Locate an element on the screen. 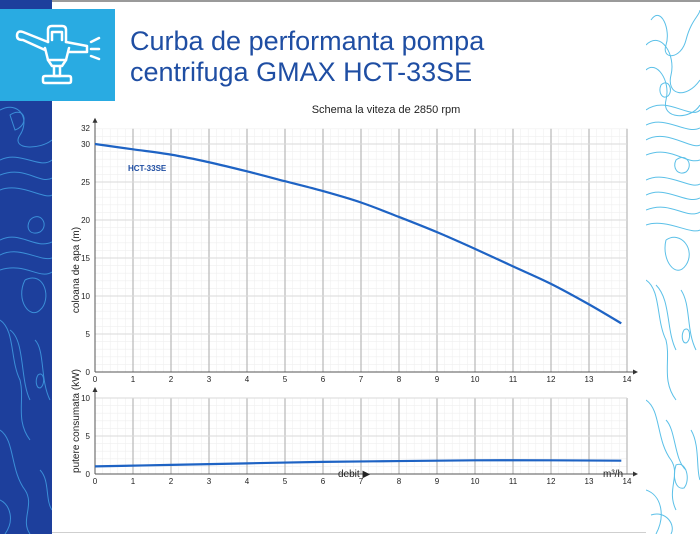 The height and width of the screenshot is (534, 700). series-label: HCT-33SE is located at coordinates (147, 168).